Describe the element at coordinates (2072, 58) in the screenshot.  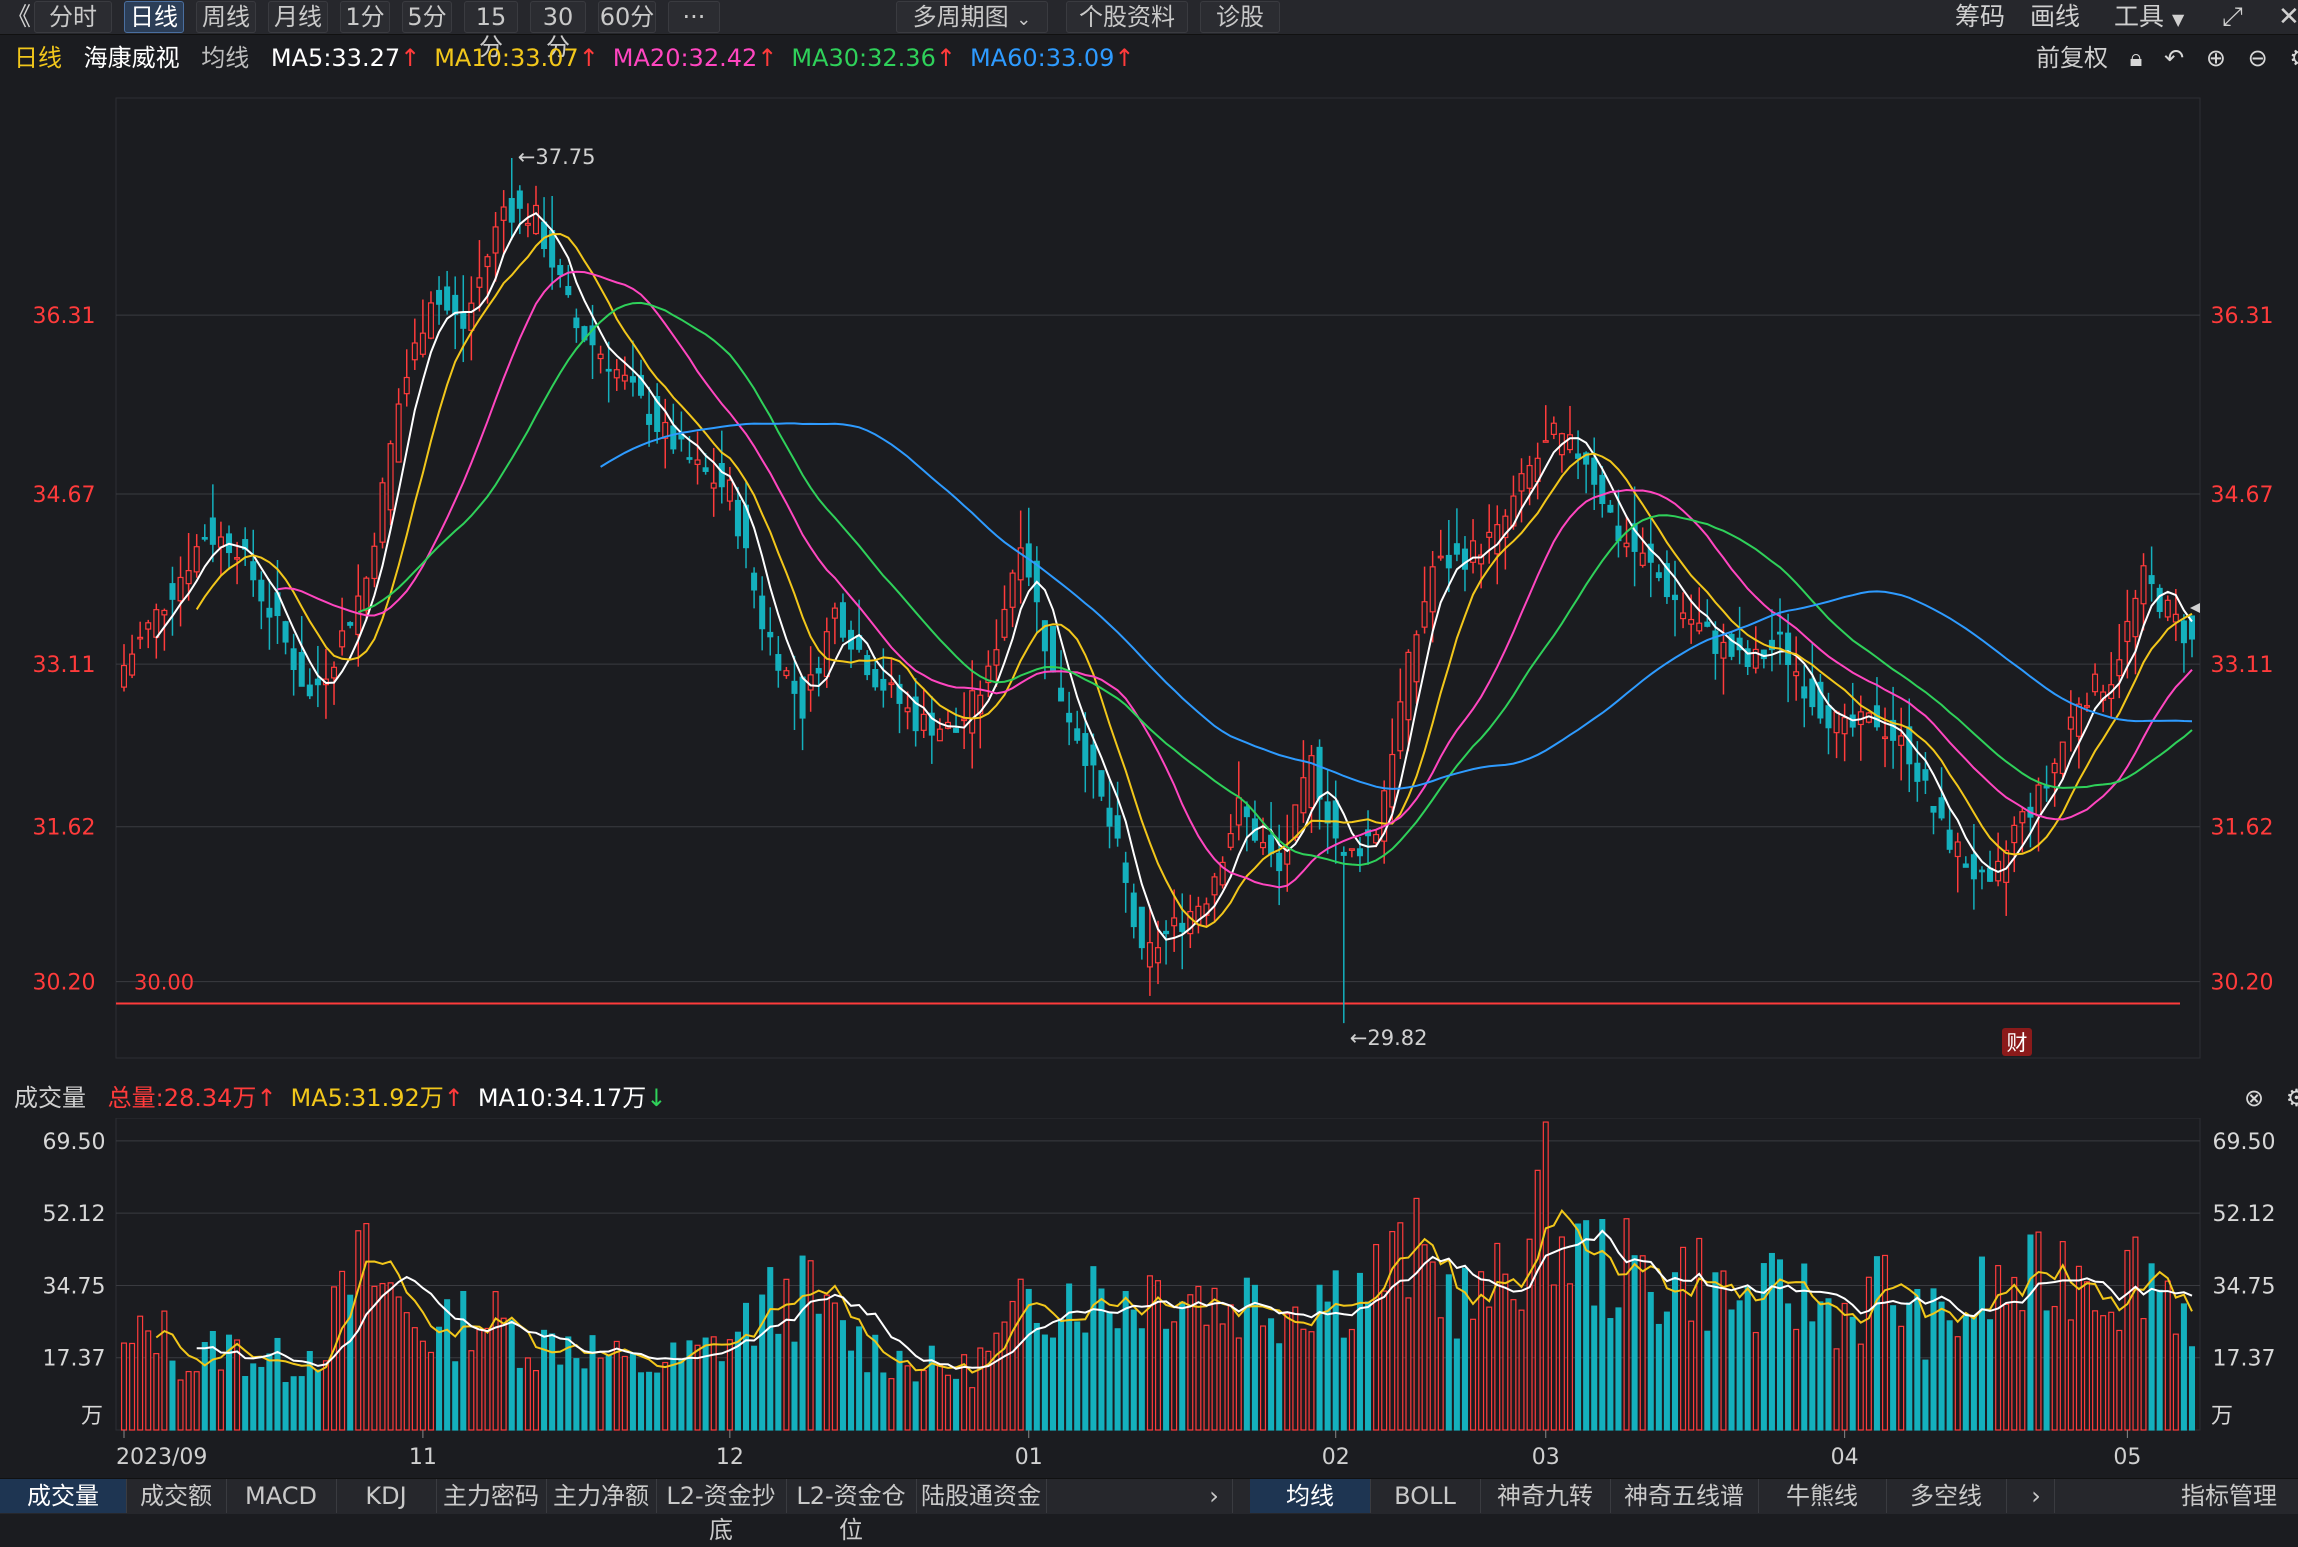
I see `adjust-button: 前复权` at that location.